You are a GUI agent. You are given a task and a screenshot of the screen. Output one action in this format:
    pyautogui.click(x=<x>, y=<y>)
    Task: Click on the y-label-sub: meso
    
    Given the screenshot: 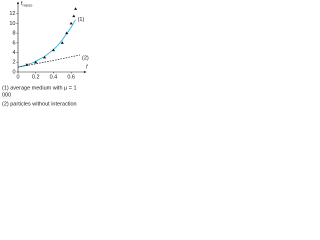 What is the action you would take?
    pyautogui.click(x=28, y=5)
    